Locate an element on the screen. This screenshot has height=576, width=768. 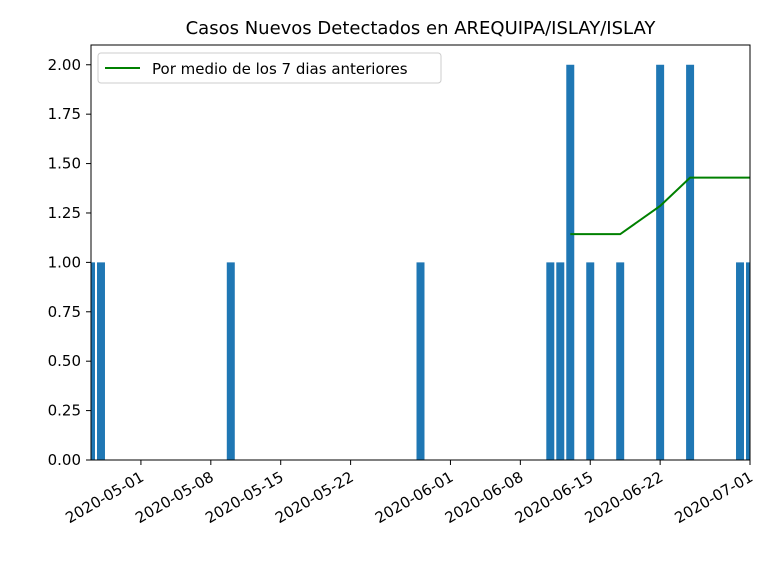
y-tick-label: 0.25 is located at coordinates (64, 411).